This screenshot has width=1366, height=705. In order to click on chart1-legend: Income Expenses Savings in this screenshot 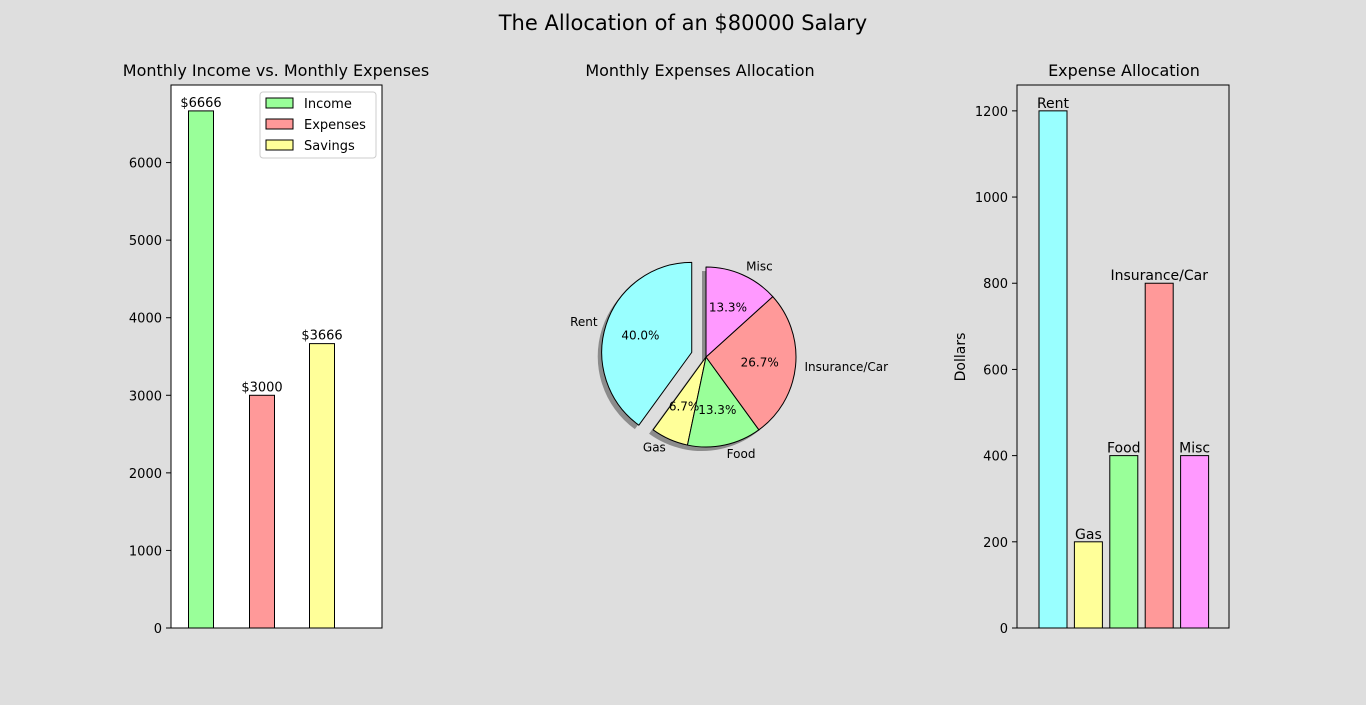, I will do `click(318, 125)`.